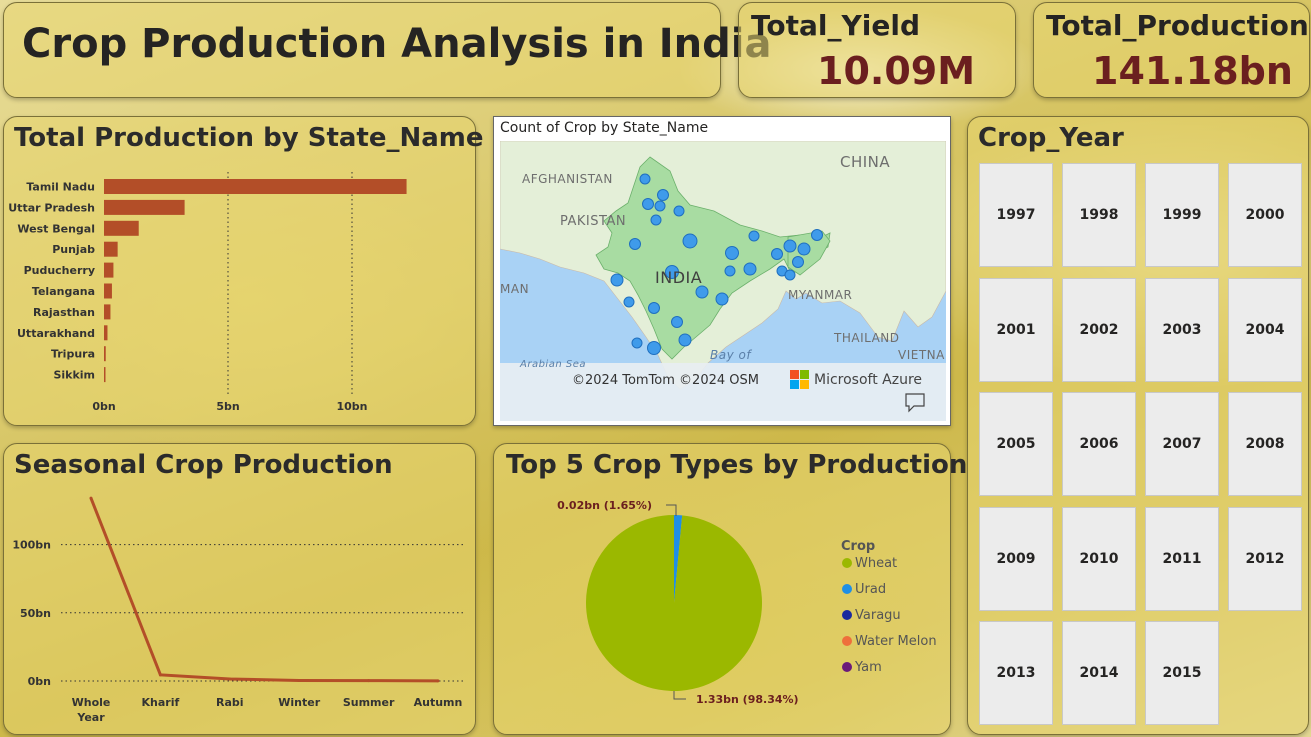 The height and width of the screenshot is (737, 1311). I want to click on total-production-label: Total_Production, so click(1177, 25).